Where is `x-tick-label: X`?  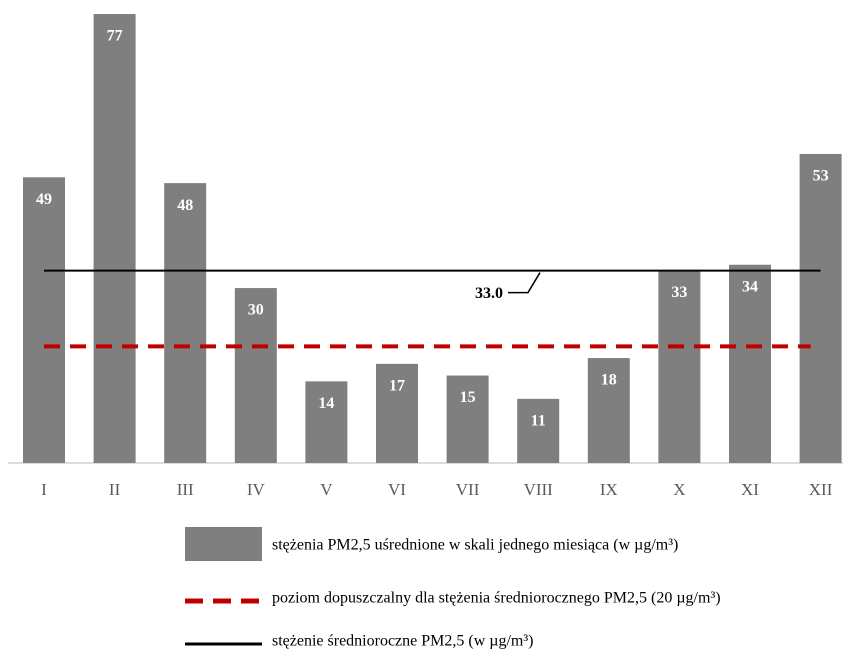
x-tick-label: X is located at coordinates (679, 489).